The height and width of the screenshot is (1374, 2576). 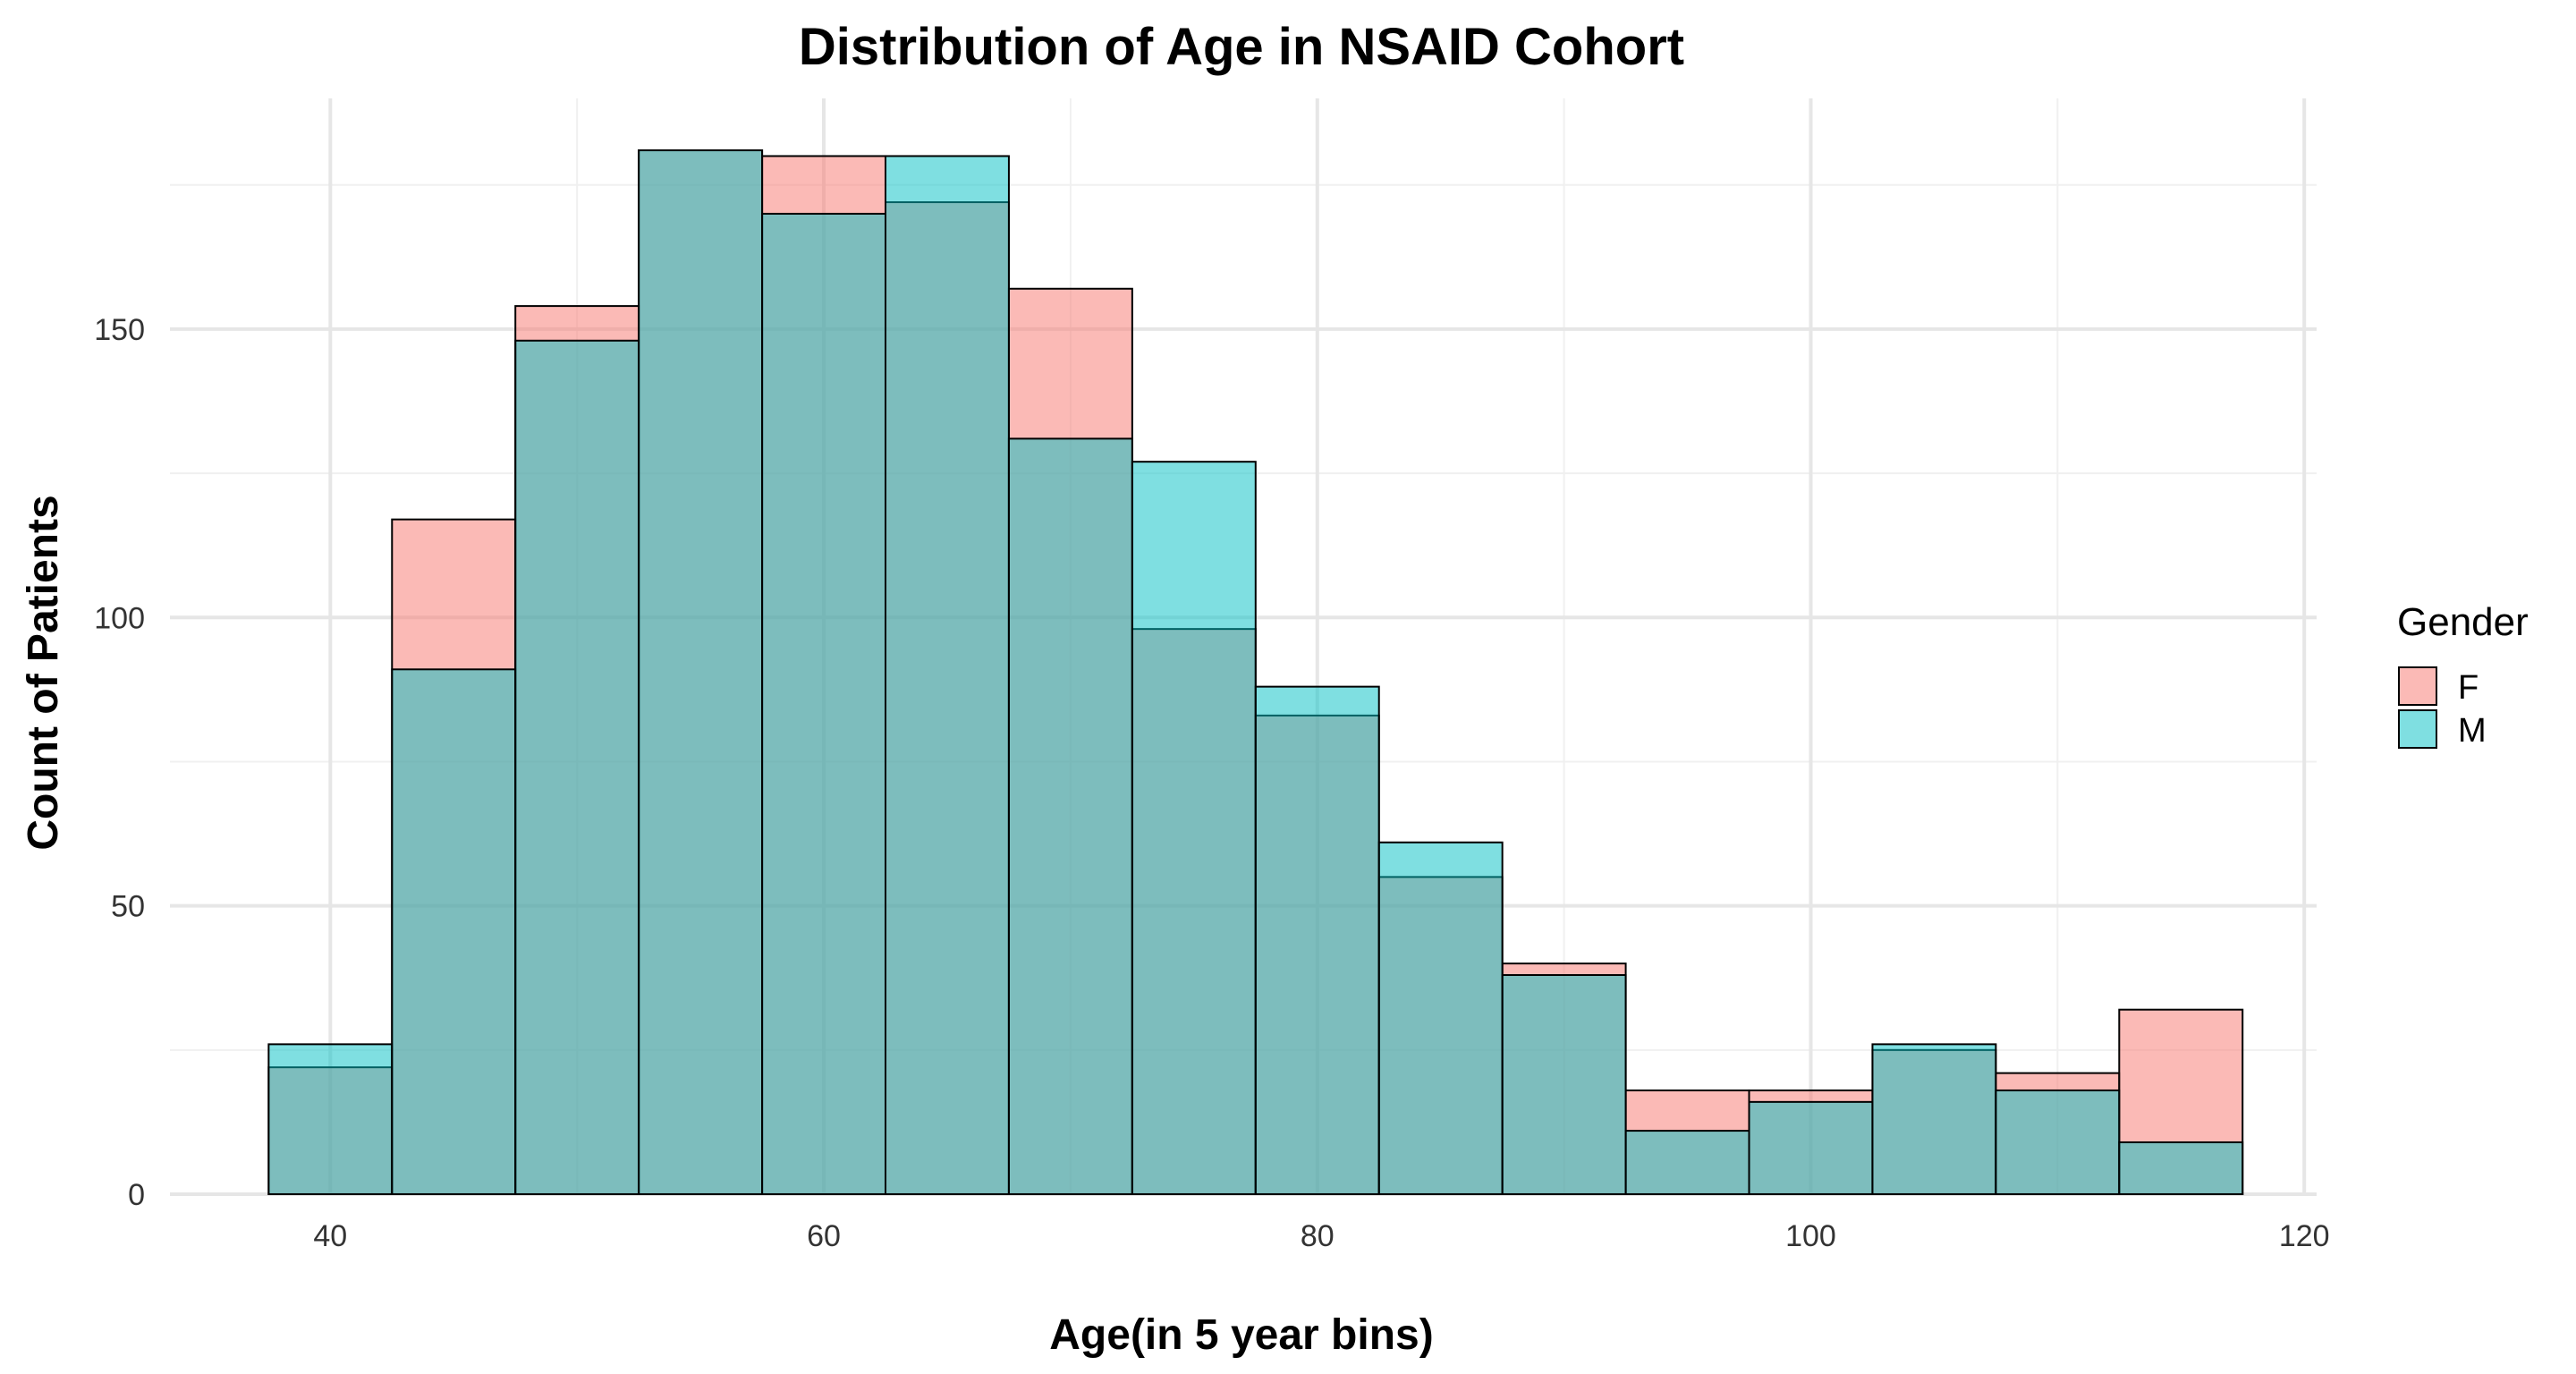 I want to click on chart-title: Distribution of Age in NSAID Cohort, so click(x=1241, y=47).